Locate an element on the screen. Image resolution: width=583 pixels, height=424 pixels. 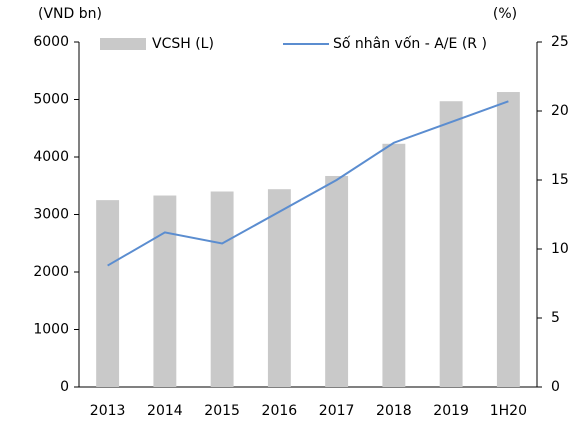
x-tick-label: 2017 is located at coordinates (337, 411).